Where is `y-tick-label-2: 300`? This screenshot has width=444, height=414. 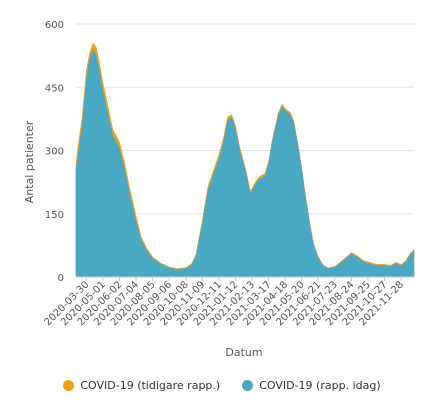 y-tick-label-2: 300 is located at coordinates (54, 152).